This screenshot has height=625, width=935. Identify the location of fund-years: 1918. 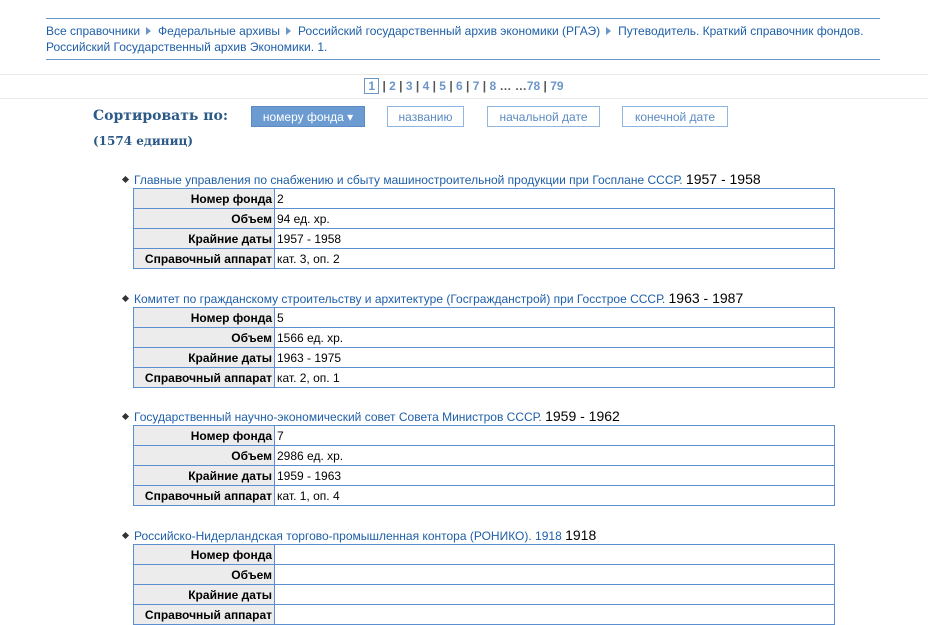
(581, 535).